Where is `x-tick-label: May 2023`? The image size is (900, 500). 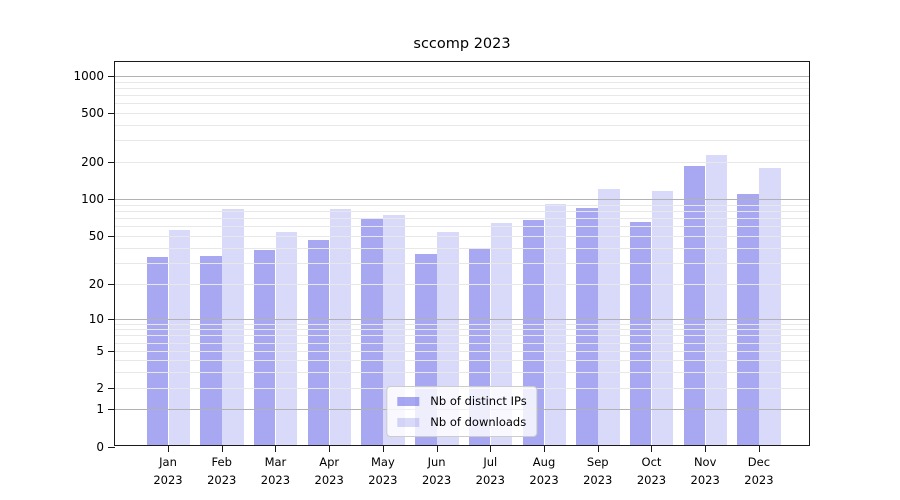 x-tick-label: May 2023 is located at coordinates (383, 471).